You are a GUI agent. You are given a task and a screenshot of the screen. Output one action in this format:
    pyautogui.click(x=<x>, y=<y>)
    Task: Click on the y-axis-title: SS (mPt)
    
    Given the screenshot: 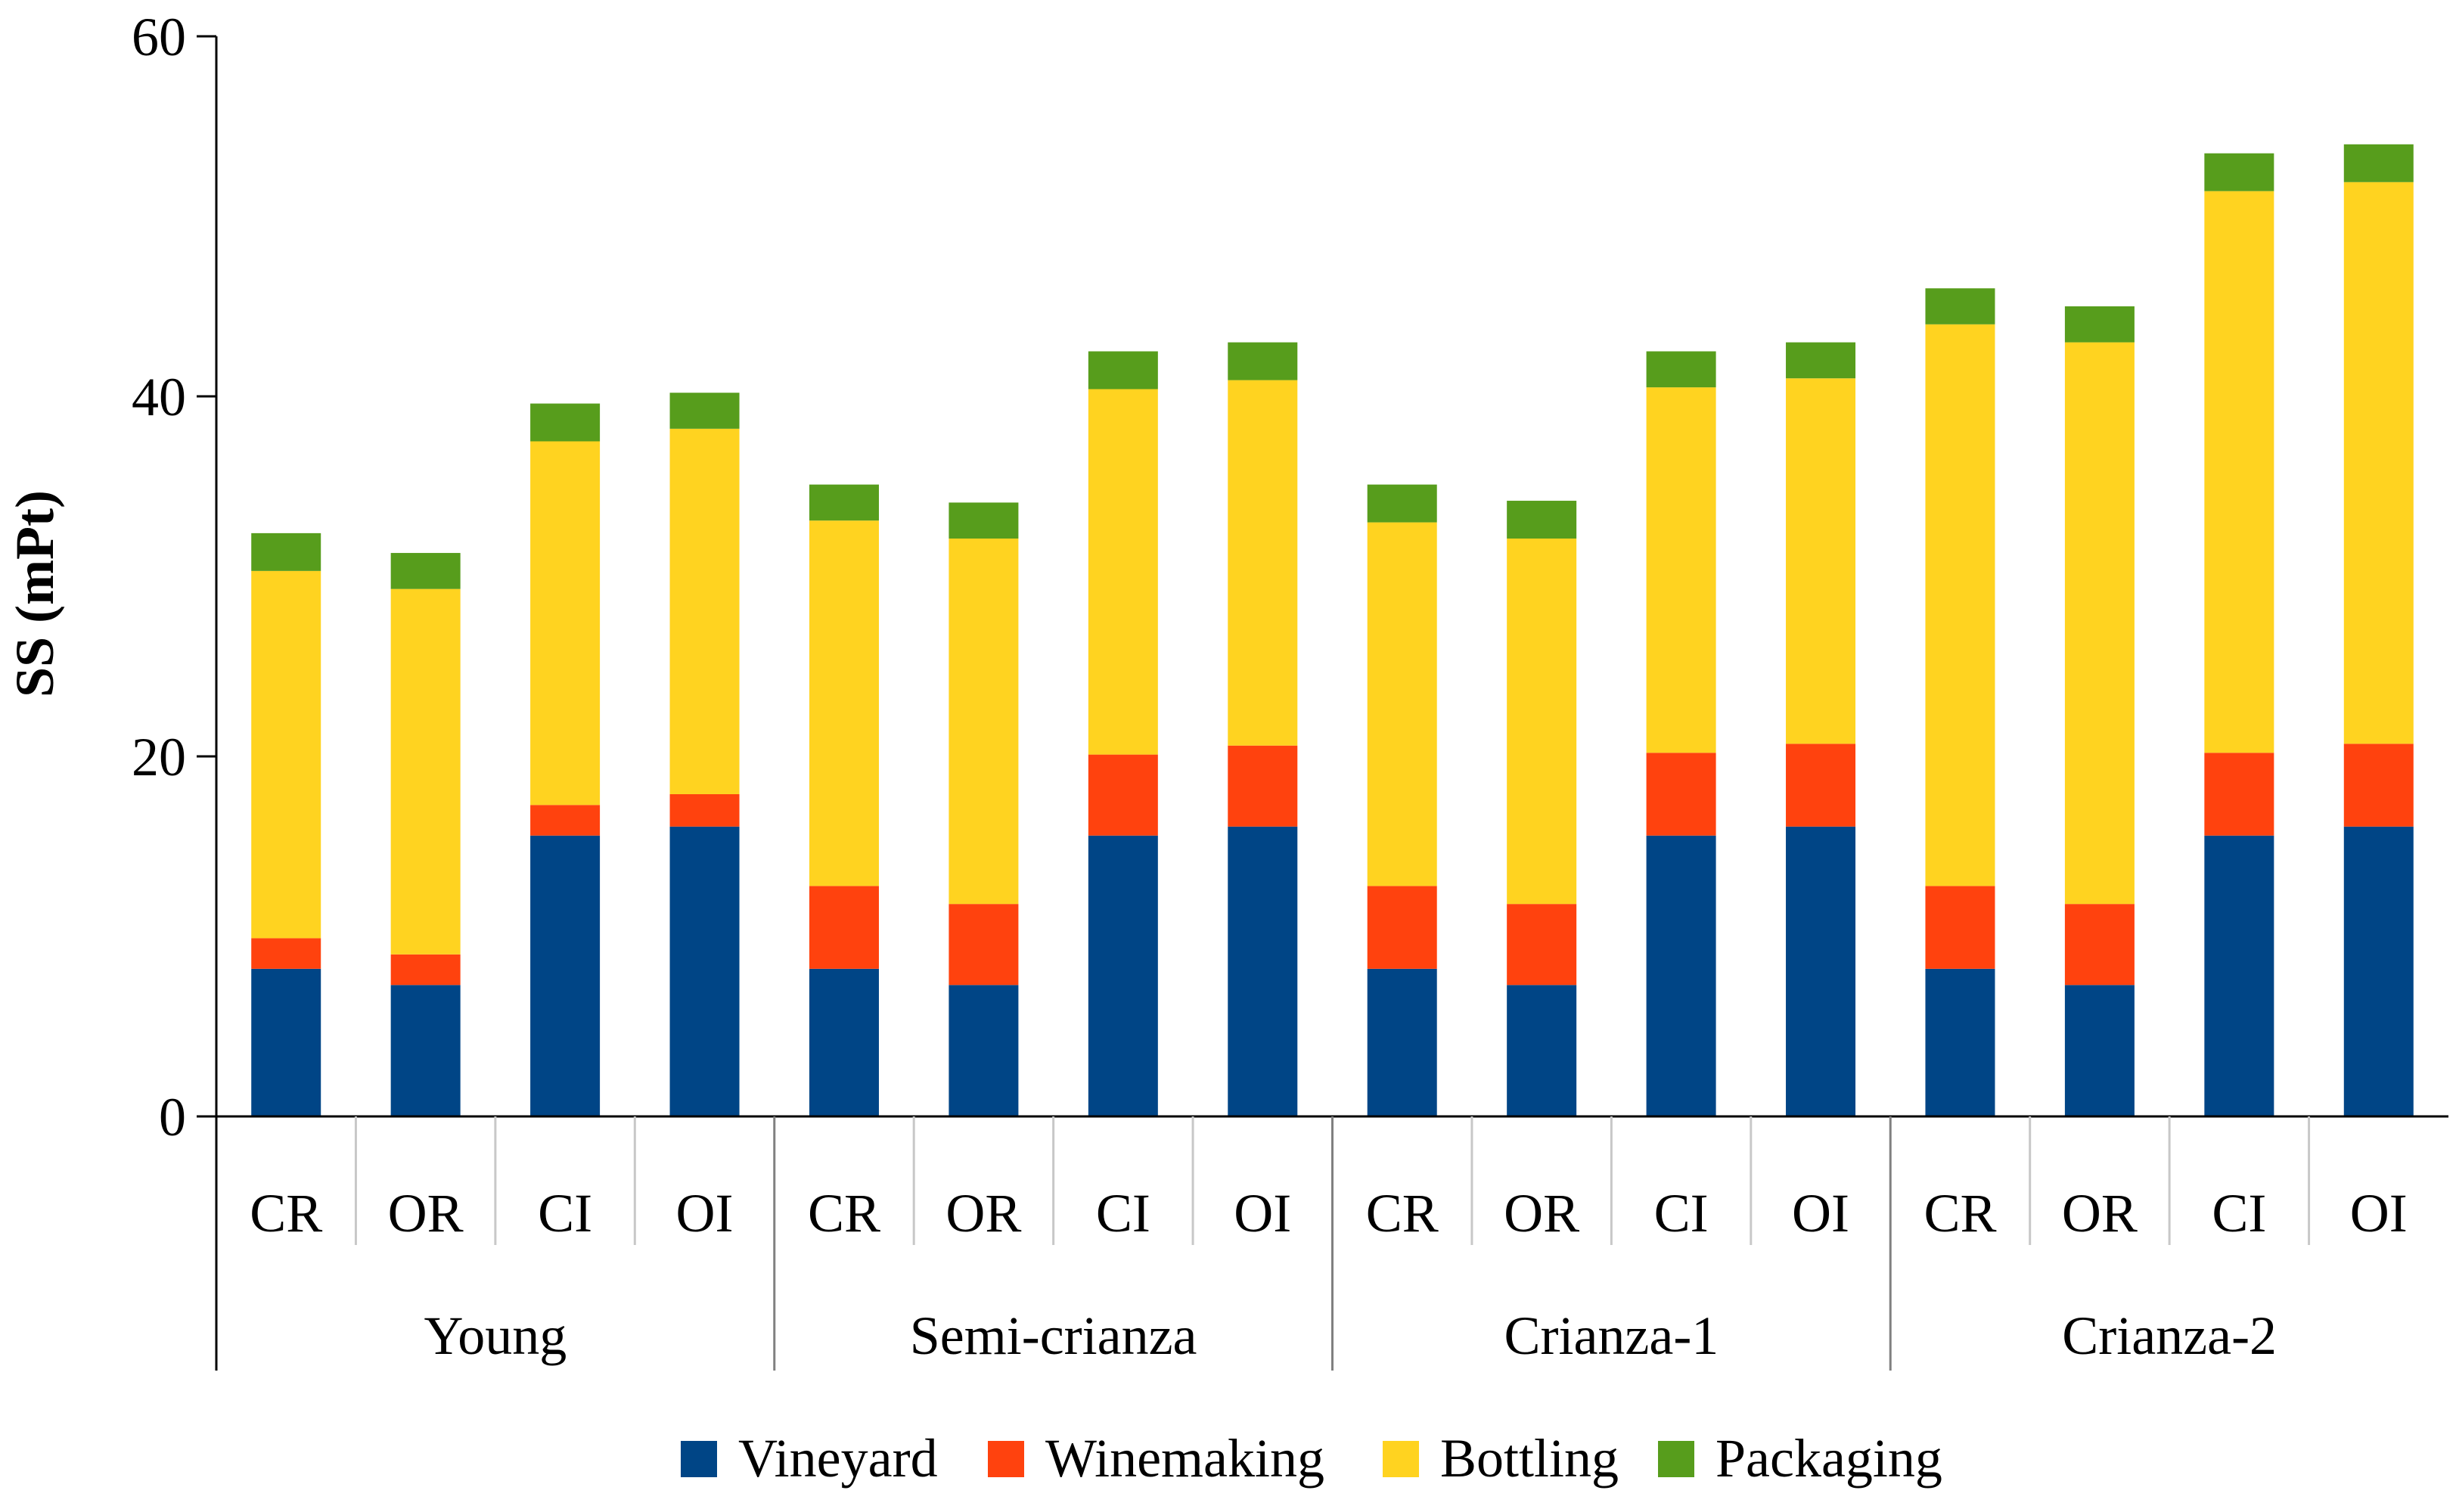 What is the action you would take?
    pyautogui.click(x=35, y=593)
    